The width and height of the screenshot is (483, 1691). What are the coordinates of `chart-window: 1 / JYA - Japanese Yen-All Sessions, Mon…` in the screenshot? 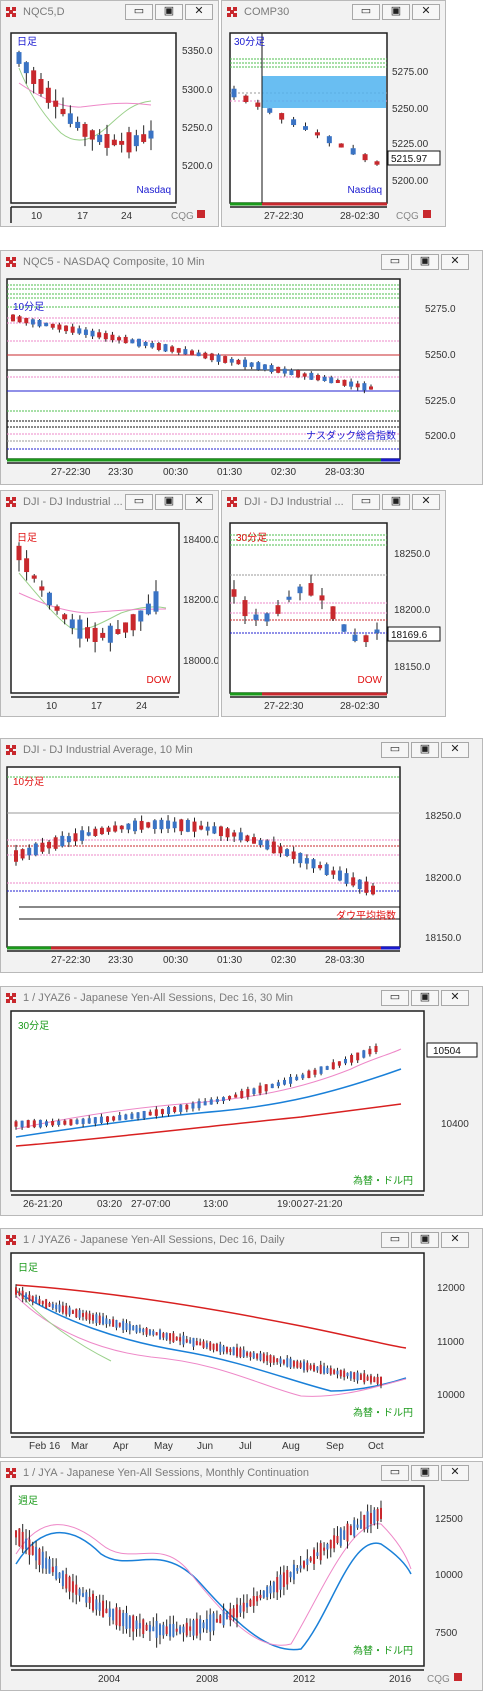 It's located at (241, 1576).